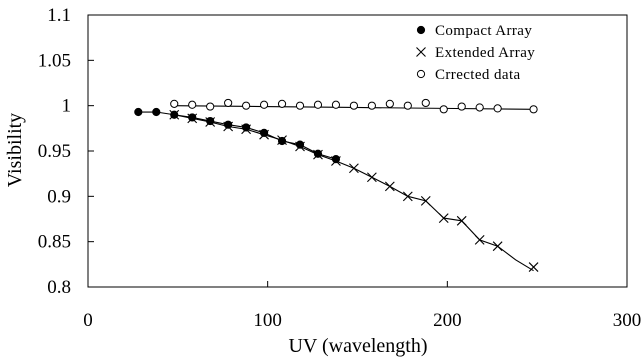 The image size is (643, 358). Describe the element at coordinates (485, 53) in the screenshot. I see `legend-extended-array-label: Extended Array` at that location.